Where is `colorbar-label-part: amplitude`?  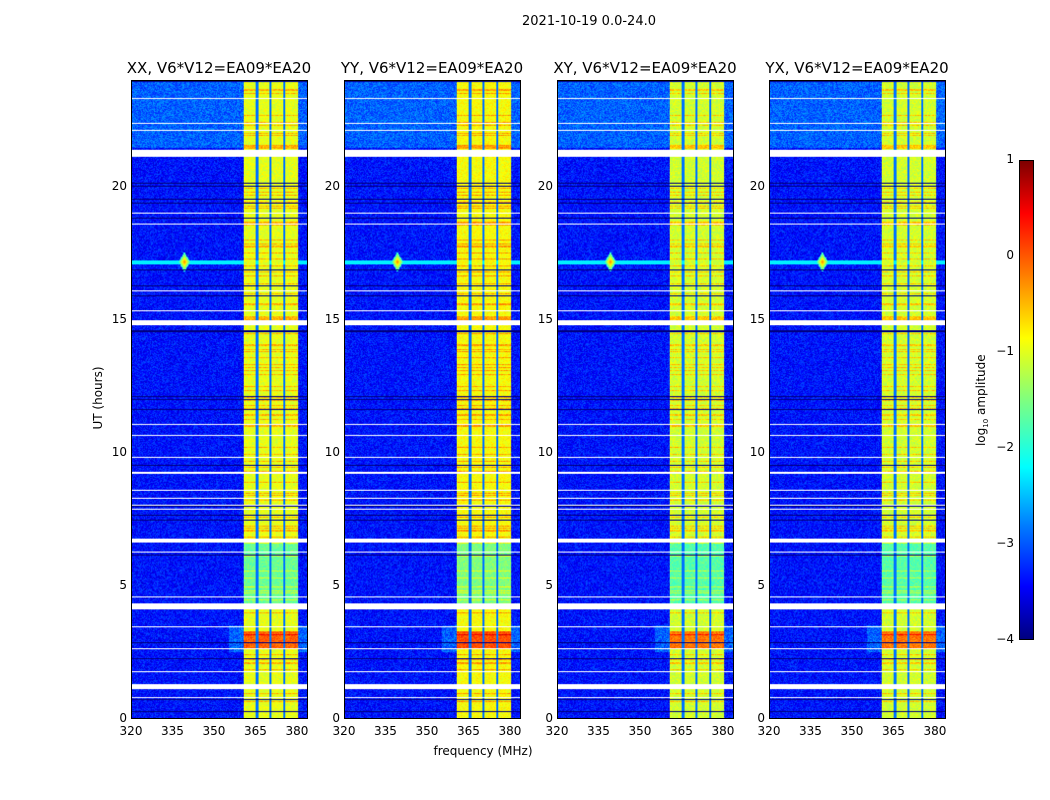 colorbar-label-part: amplitude is located at coordinates (980, 386).